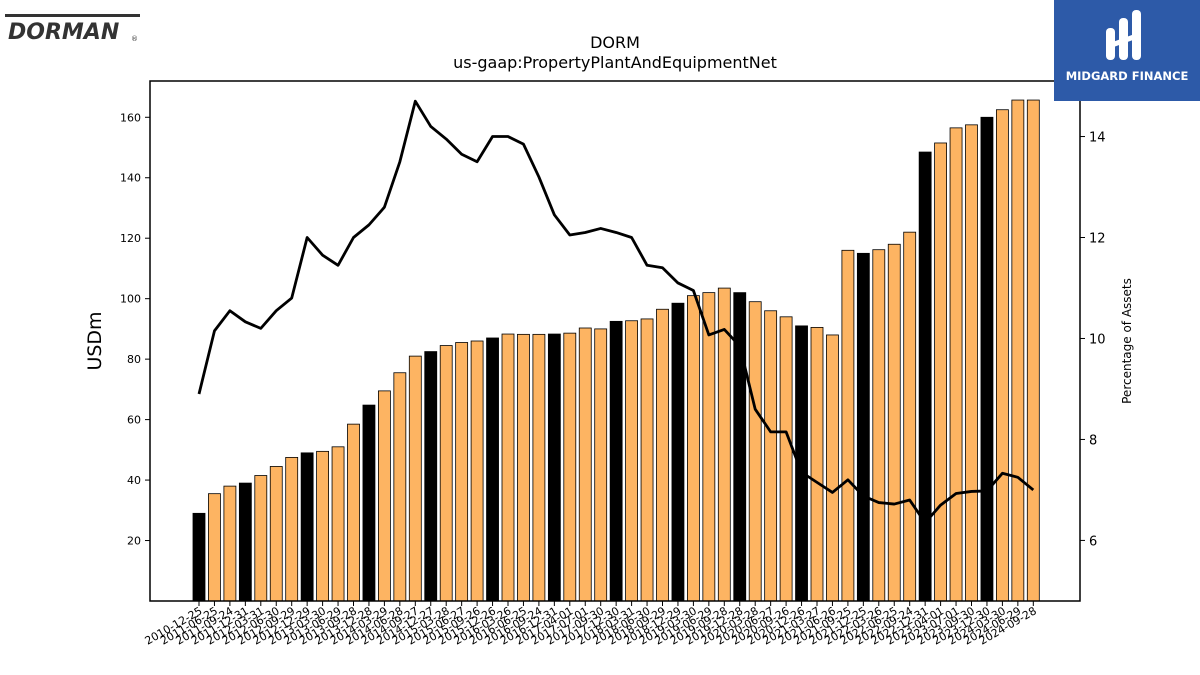 The width and height of the screenshot is (1200, 675). I want to click on chart-subtitle: us-gaap:PropertyPlantAndEquipmentNet, so click(615, 62).